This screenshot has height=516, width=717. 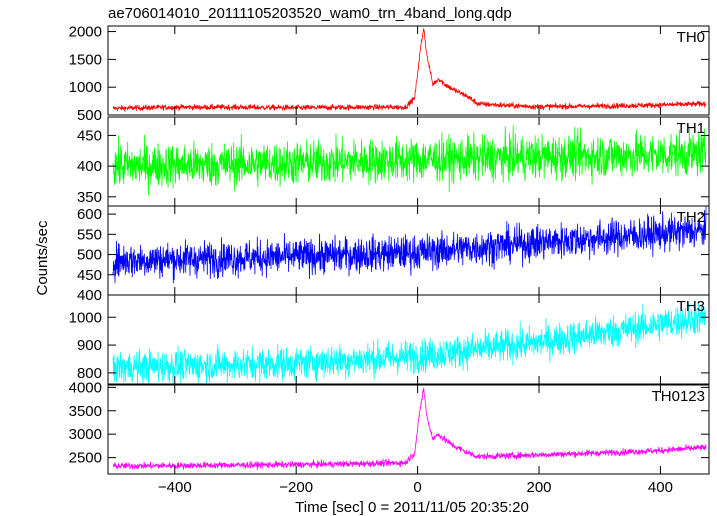 What do you see at coordinates (85, 411) in the screenshot?
I see `y-tick-label: 3500` at bounding box center [85, 411].